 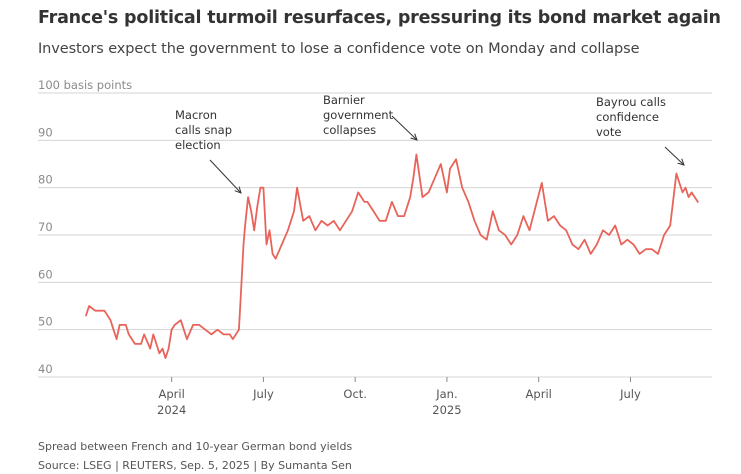 What do you see at coordinates (627, 117) in the screenshot?
I see `annotation-label: confidence` at bounding box center [627, 117].